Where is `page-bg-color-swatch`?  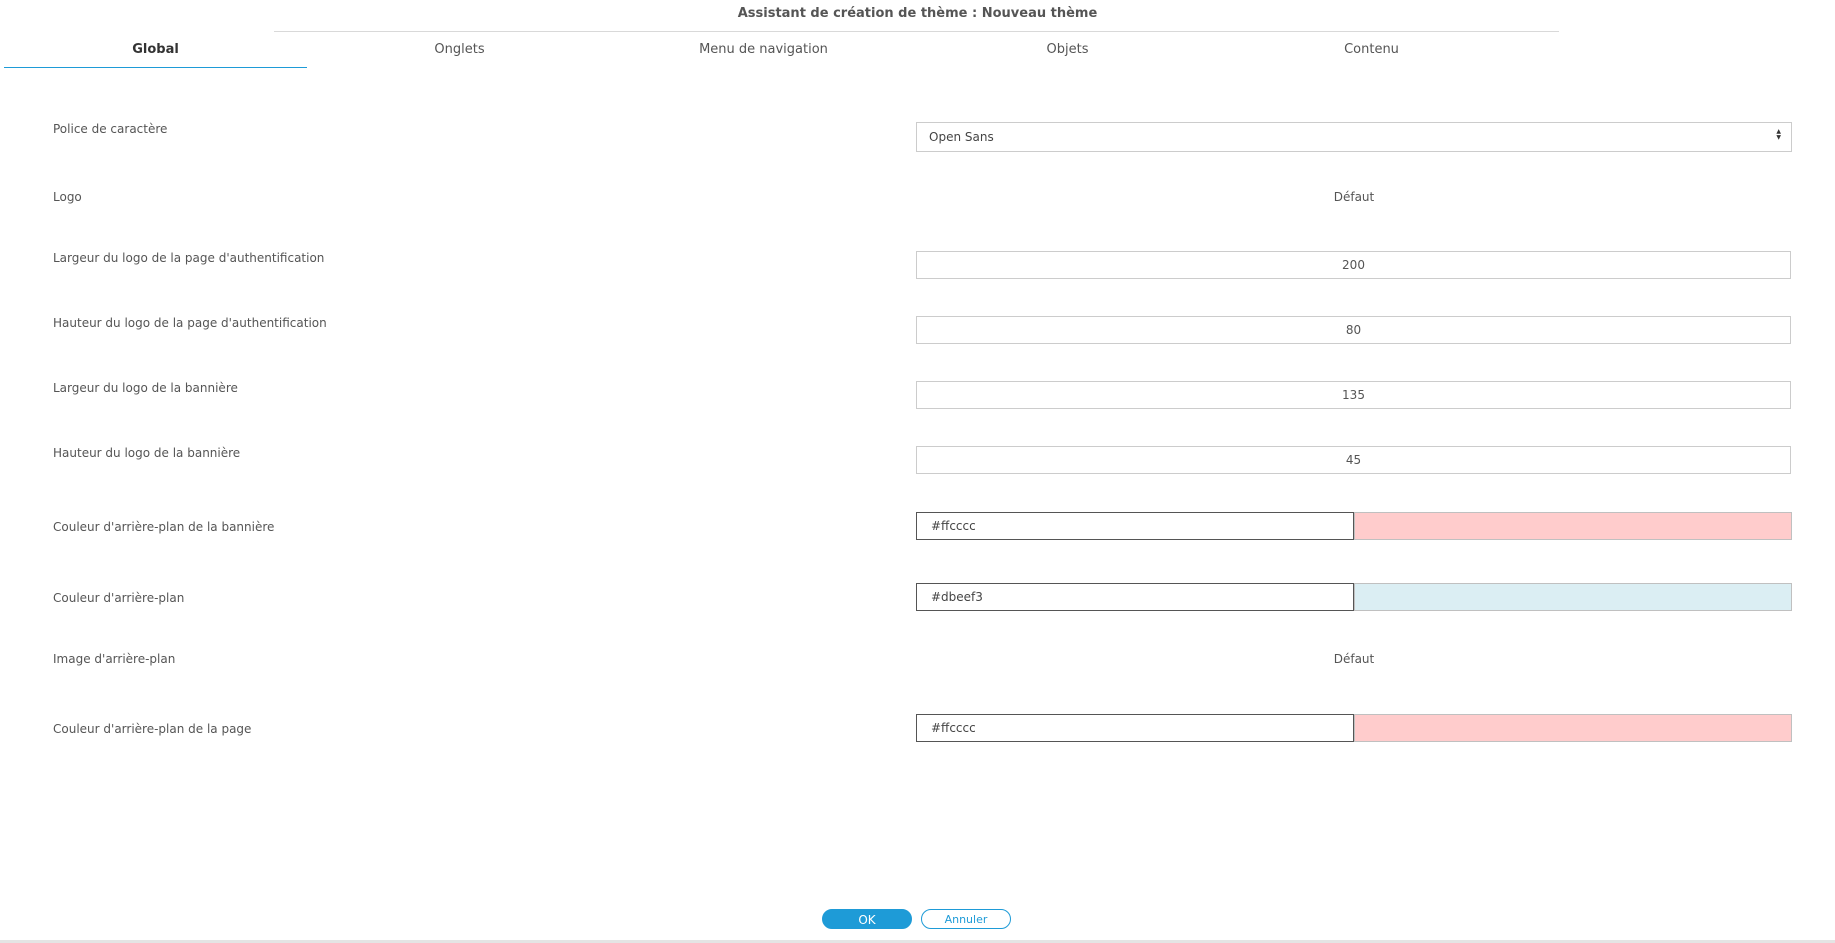 page-bg-color-swatch is located at coordinates (1573, 728).